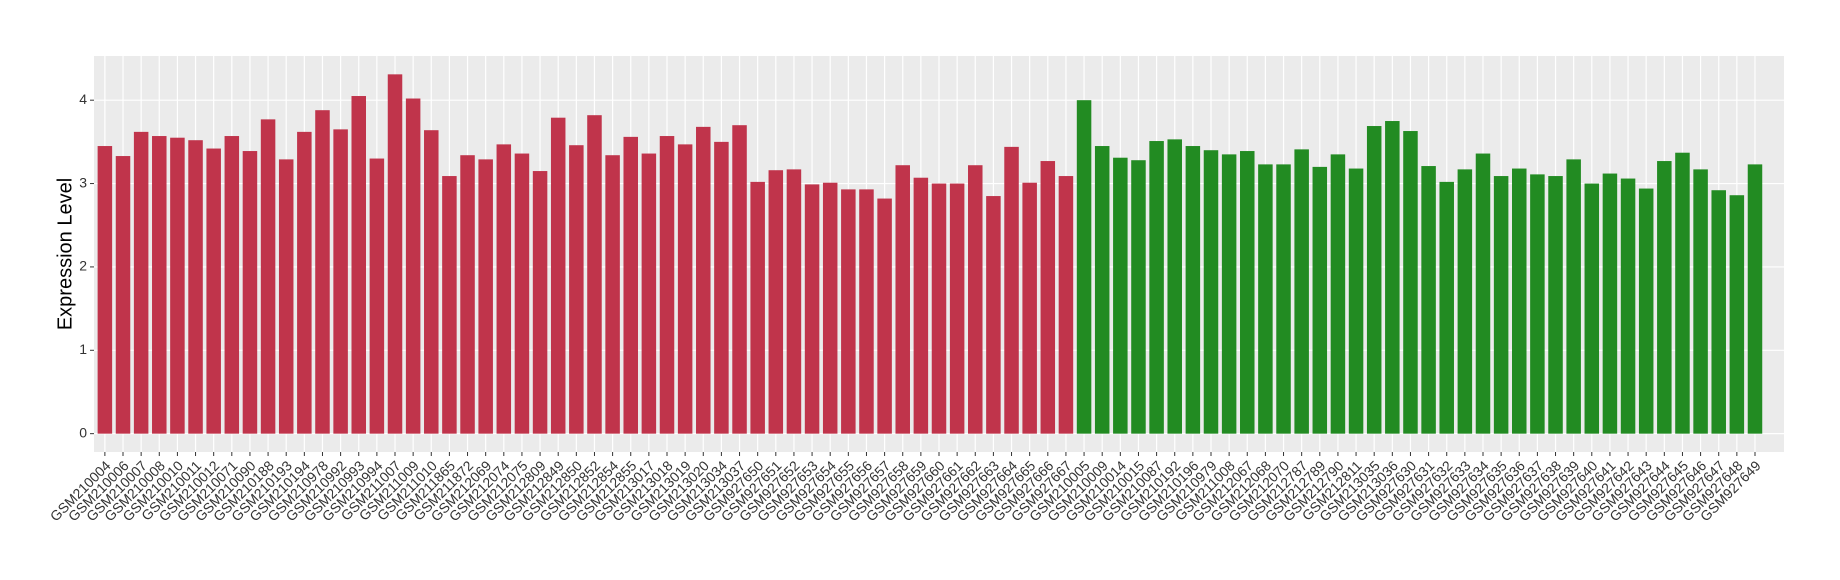  What do you see at coordinates (65, 254) in the screenshot?
I see `y-axis-title: Expression Level` at bounding box center [65, 254].